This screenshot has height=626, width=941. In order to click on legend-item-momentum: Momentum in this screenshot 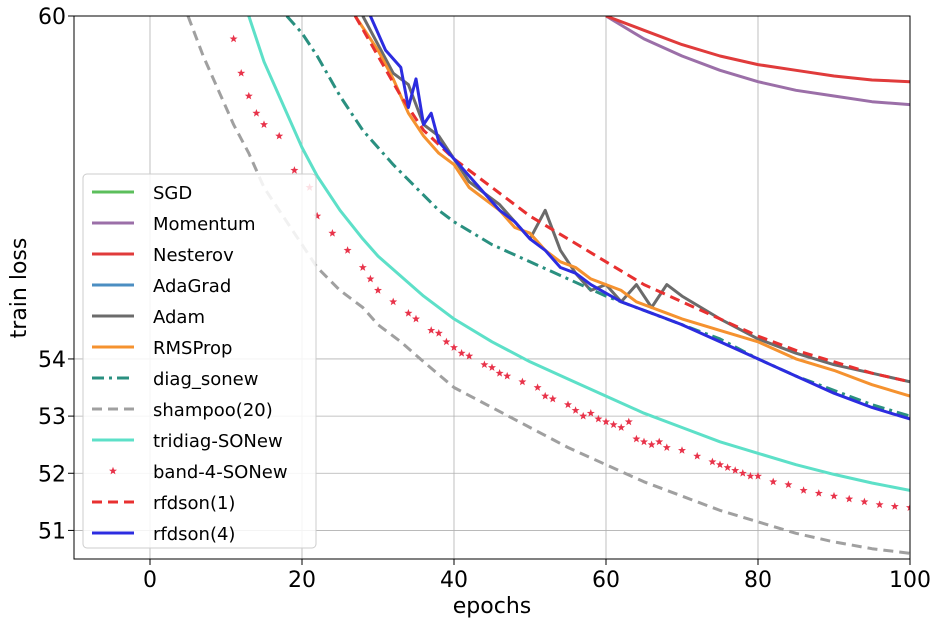, I will do `click(174, 224)`.